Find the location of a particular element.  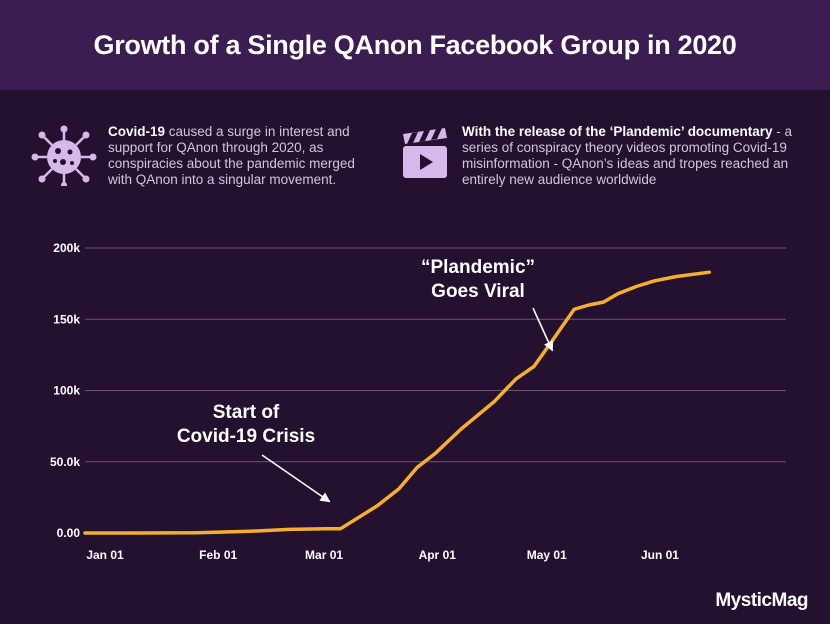

y-tick-label: 0.00 is located at coordinates (69, 533).